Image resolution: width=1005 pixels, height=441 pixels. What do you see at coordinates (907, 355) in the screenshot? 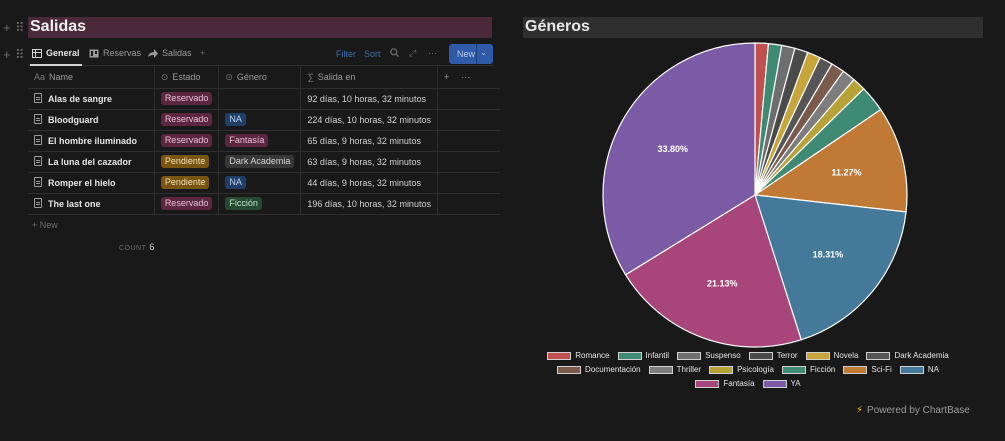
I see `legend-item: Dark Academia` at bounding box center [907, 355].